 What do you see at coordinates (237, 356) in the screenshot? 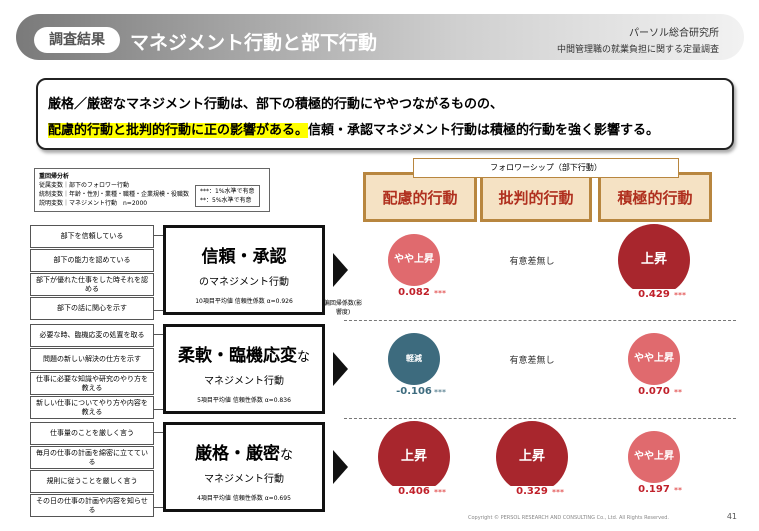
I see `title-text: 柔軟・臨機応変` at bounding box center [237, 356].